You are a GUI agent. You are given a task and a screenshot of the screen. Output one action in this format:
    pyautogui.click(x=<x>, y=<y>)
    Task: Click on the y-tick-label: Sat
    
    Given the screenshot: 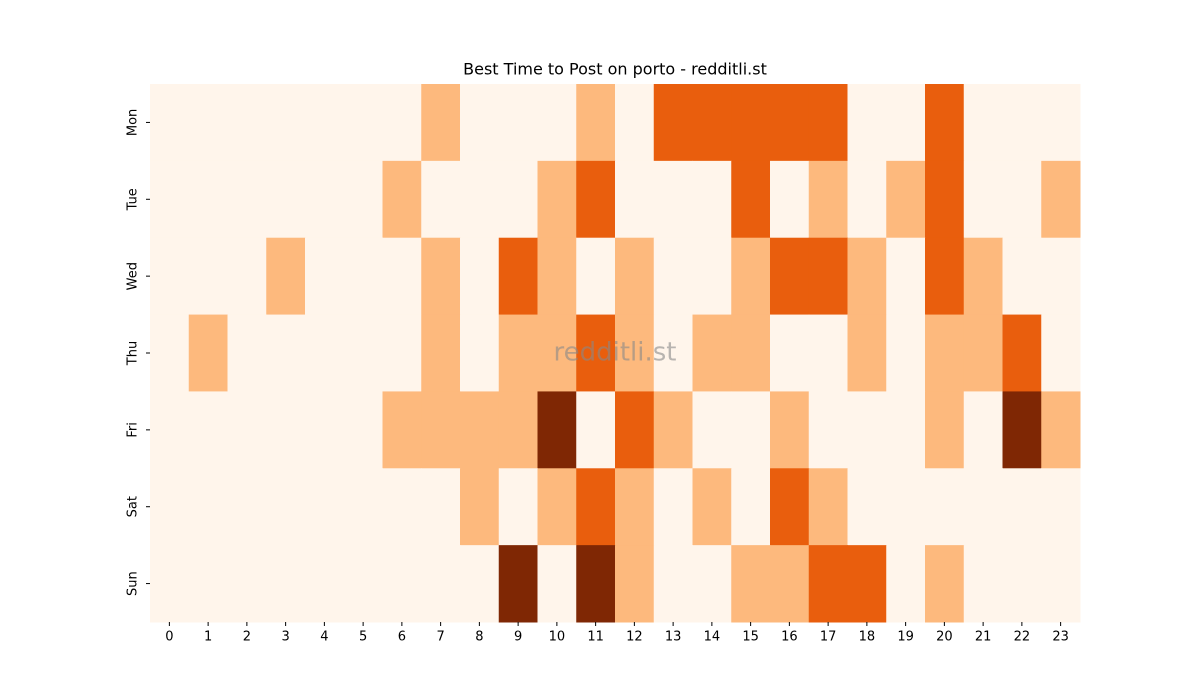 What is the action you would take?
    pyautogui.click(x=133, y=506)
    